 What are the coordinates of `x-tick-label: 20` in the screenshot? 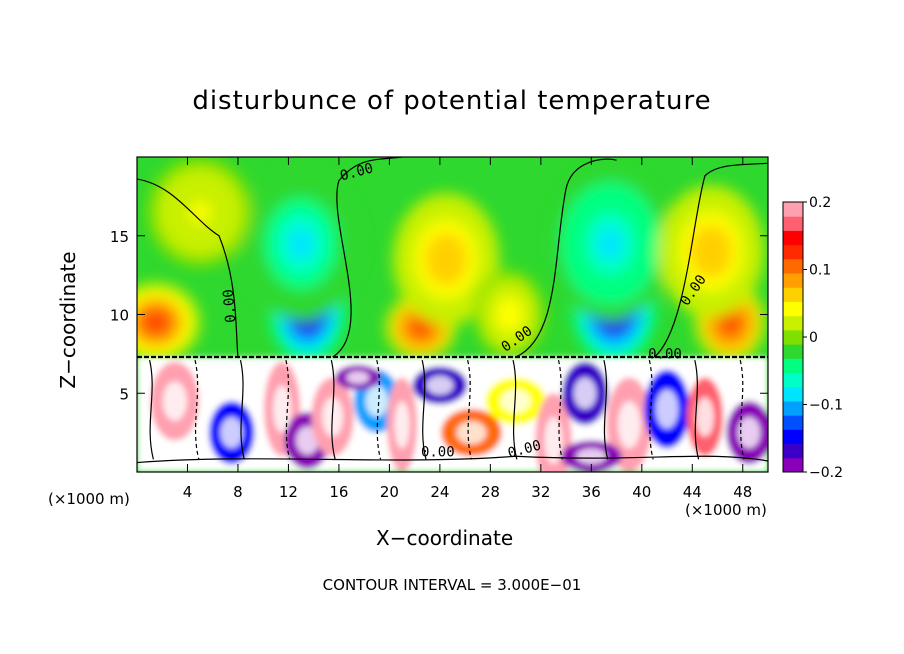 It's located at (389, 492).